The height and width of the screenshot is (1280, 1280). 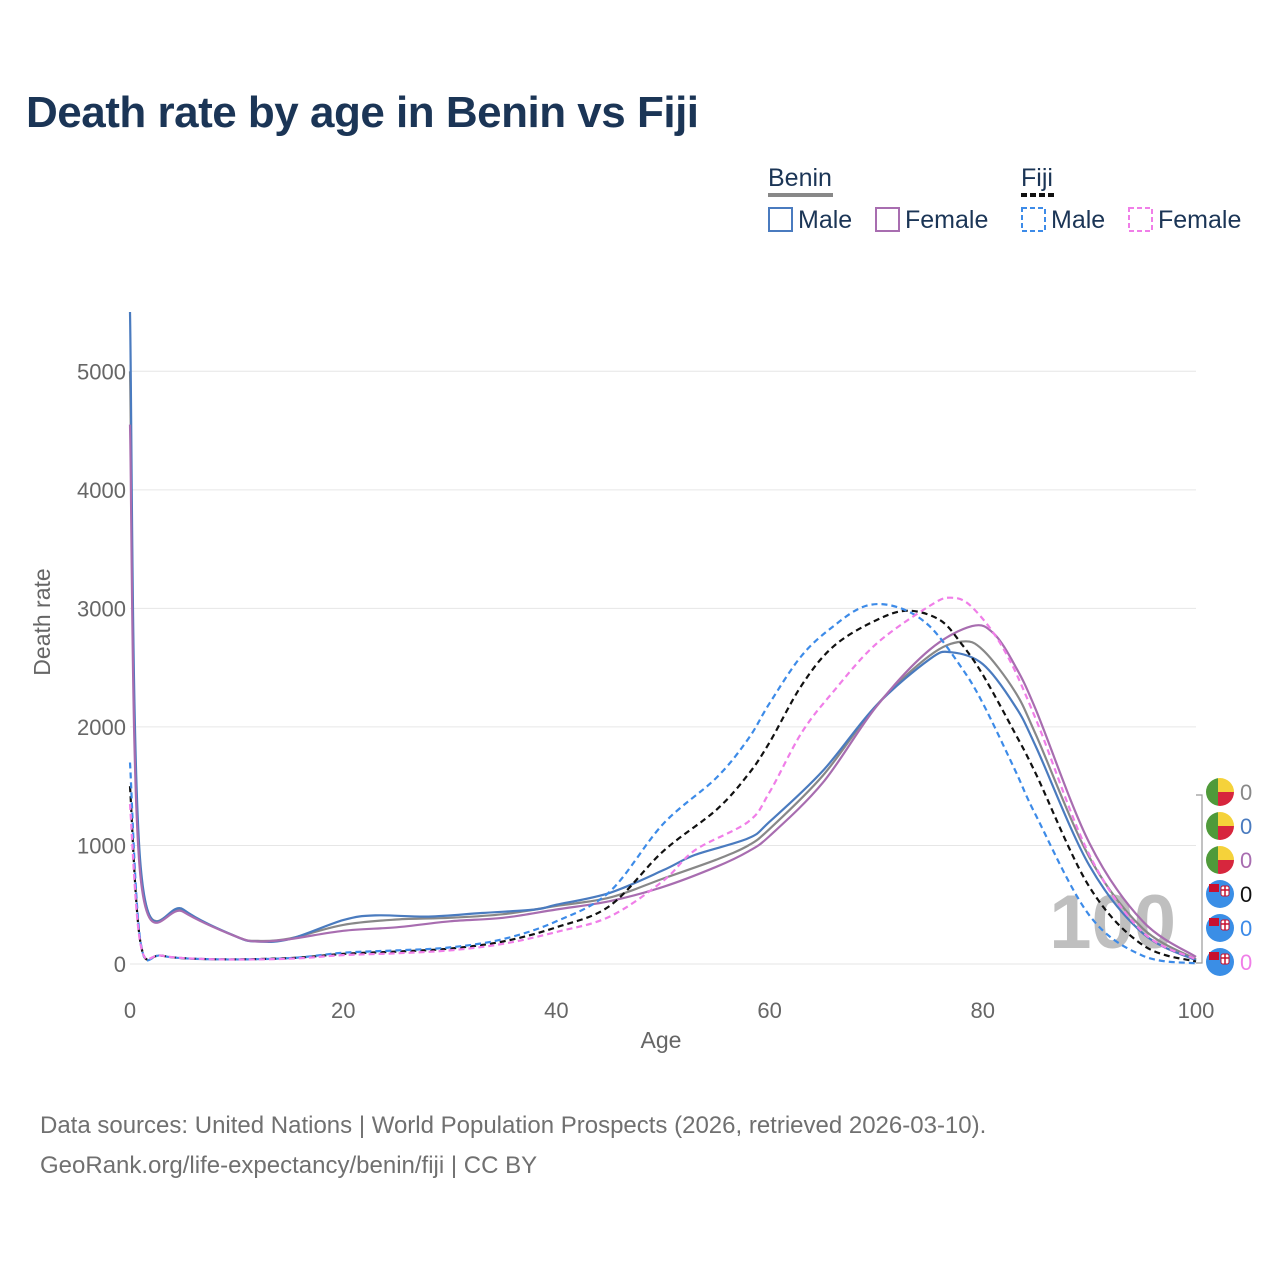 What do you see at coordinates (769, 1010) in the screenshot?
I see `x-tick-label: 60` at bounding box center [769, 1010].